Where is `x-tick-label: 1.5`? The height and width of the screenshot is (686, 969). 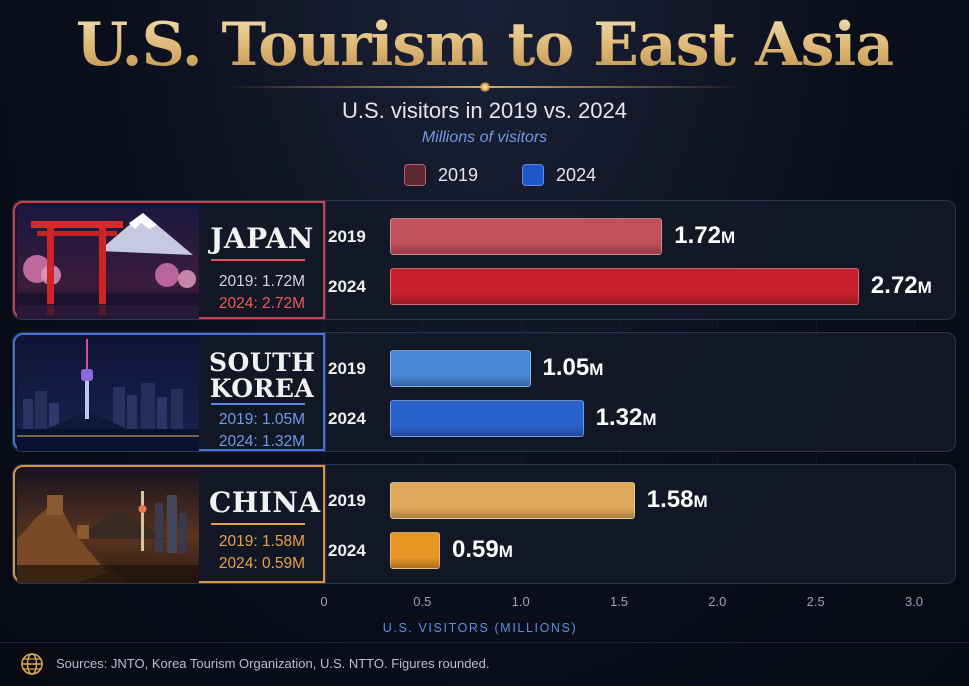
x-tick-label: 1.5 is located at coordinates (619, 601).